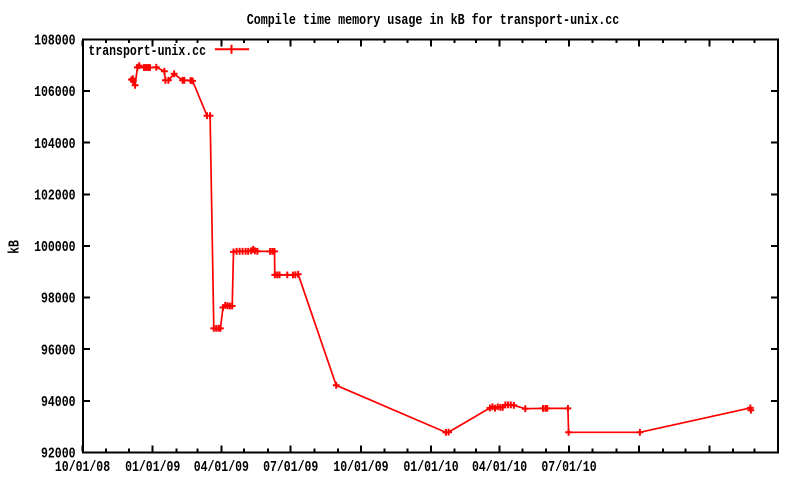 The image size is (800, 480). Describe the element at coordinates (54, 92) in the screenshot. I see `svg-text: 106000` at that location.